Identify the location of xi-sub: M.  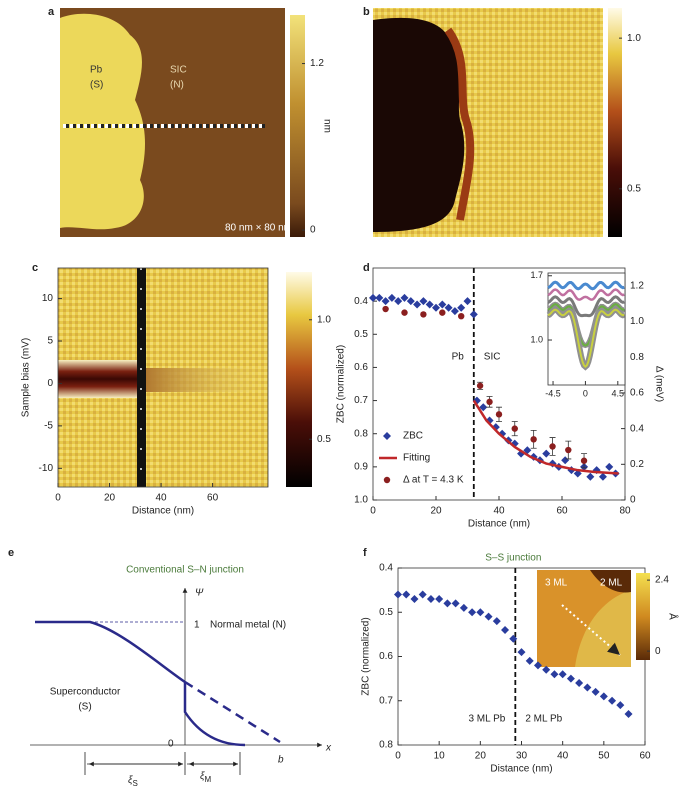
(207, 779).